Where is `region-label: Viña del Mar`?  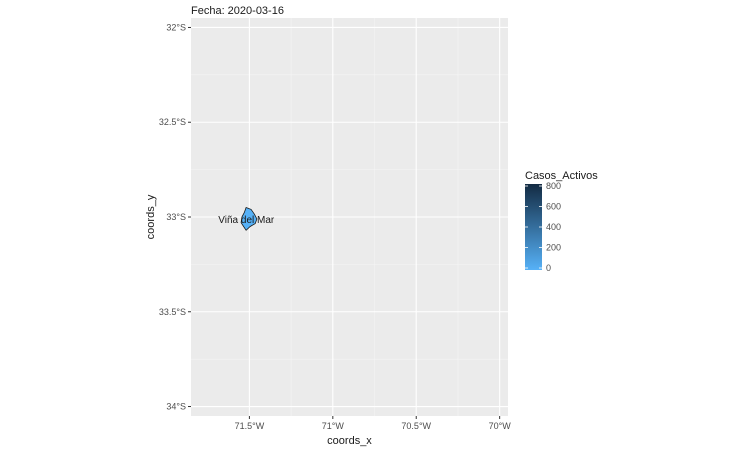
region-label: Viña del Mar is located at coordinates (246, 220).